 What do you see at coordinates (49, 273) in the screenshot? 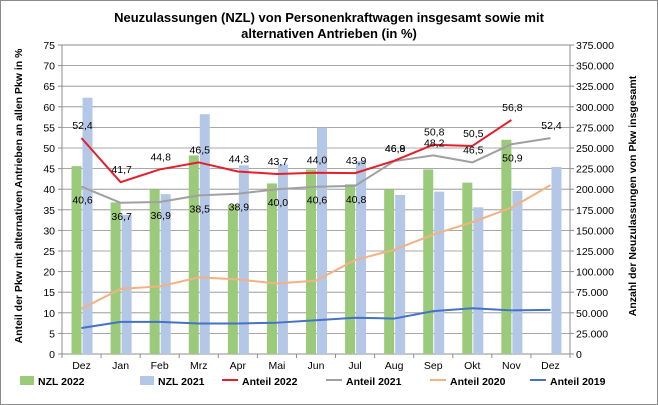
I see `y-tick-left: 20` at bounding box center [49, 273].